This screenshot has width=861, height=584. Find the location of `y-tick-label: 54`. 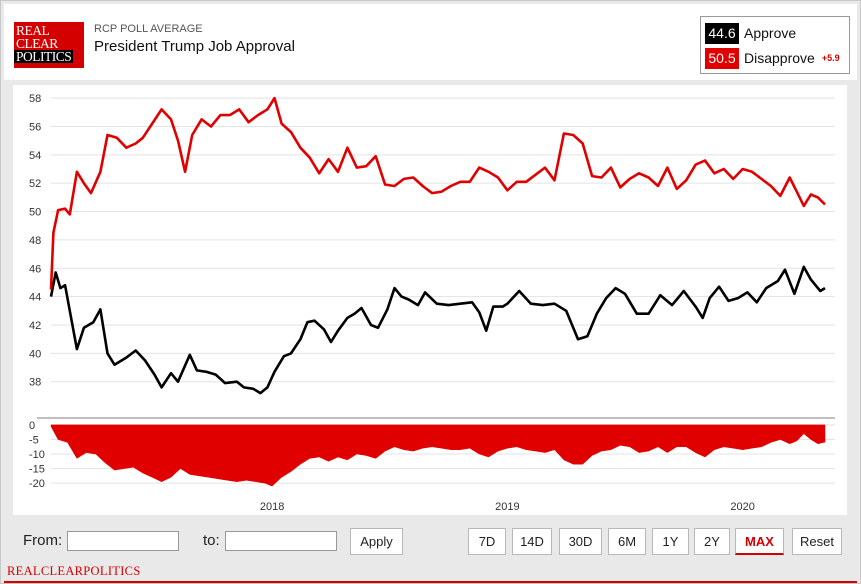

y-tick-label: 54 is located at coordinates (35, 156).